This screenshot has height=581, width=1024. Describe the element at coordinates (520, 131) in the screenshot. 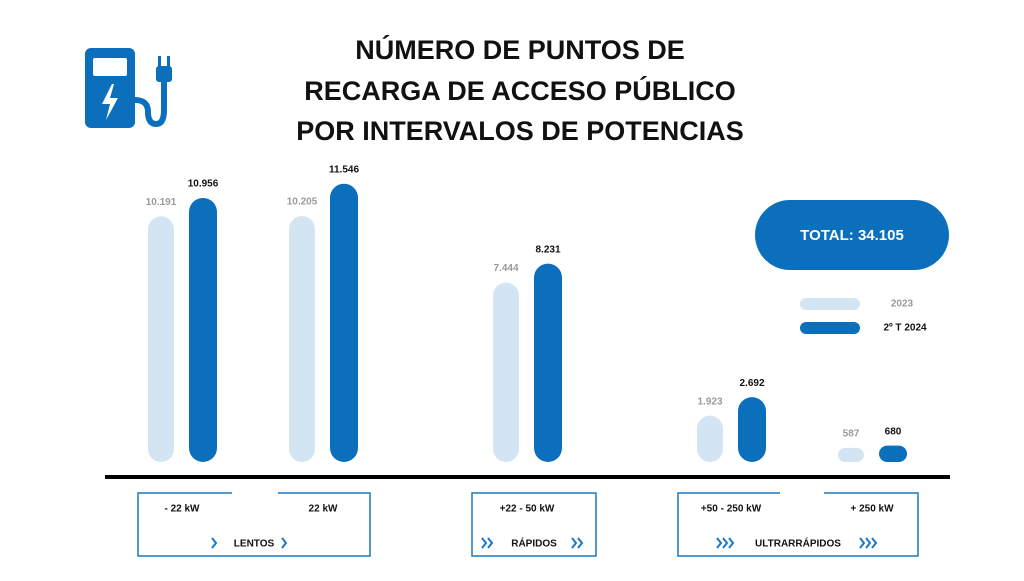

I see `chart-title: POR INTERVALOS DE POTENCIAS` at that location.